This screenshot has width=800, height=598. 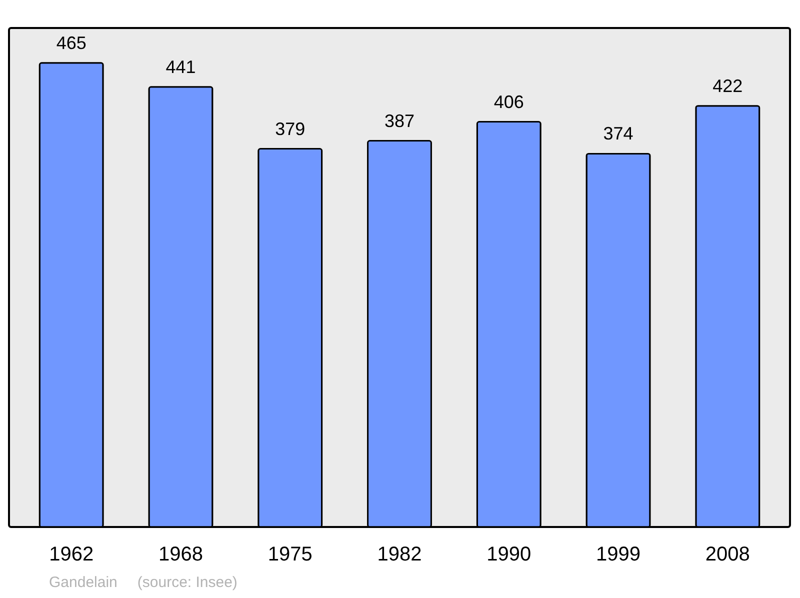 I want to click on data-label: 379, so click(x=290, y=128).